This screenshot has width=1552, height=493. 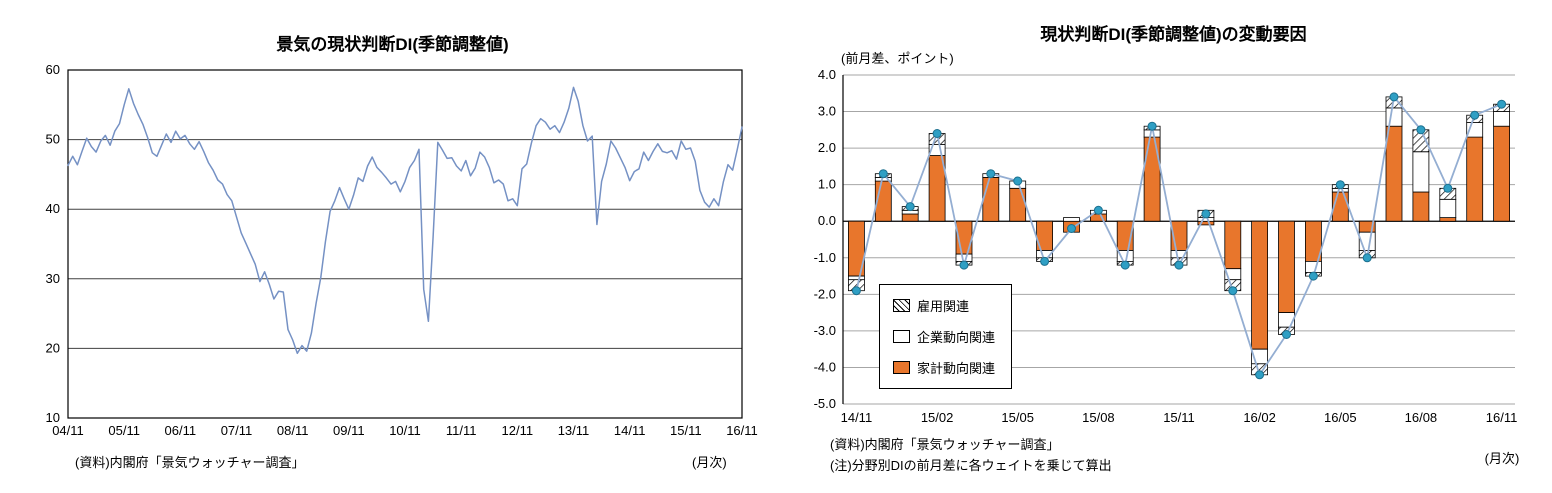 I want to click on y-tick-label: -5.0, so click(x=825, y=403).